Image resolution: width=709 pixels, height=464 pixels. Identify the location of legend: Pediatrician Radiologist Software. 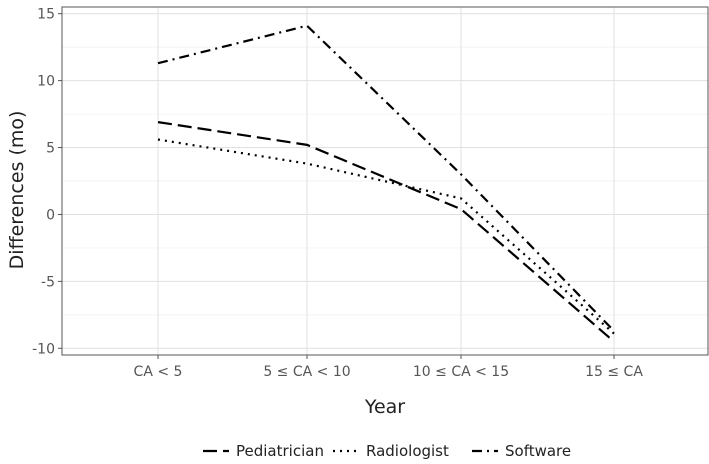
(387, 451).